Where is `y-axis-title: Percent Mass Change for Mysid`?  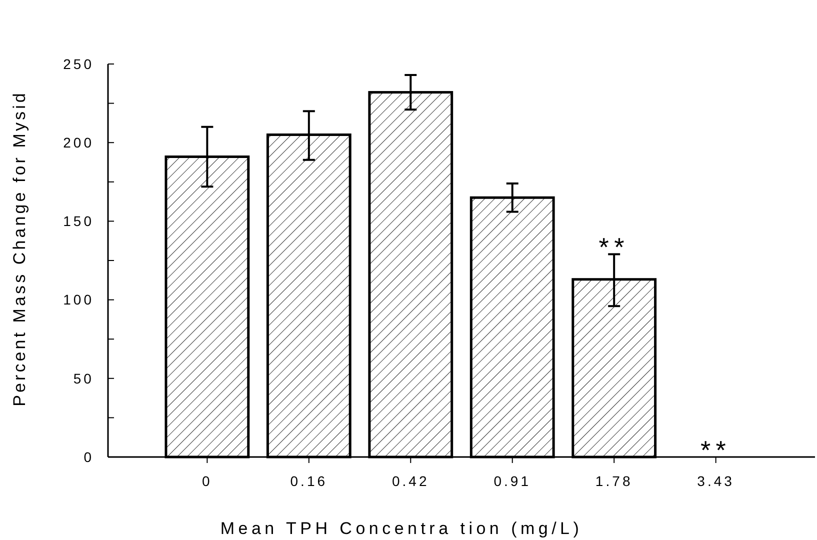
y-axis-title: Percent Mass Change for Mysid is located at coordinates (19, 248).